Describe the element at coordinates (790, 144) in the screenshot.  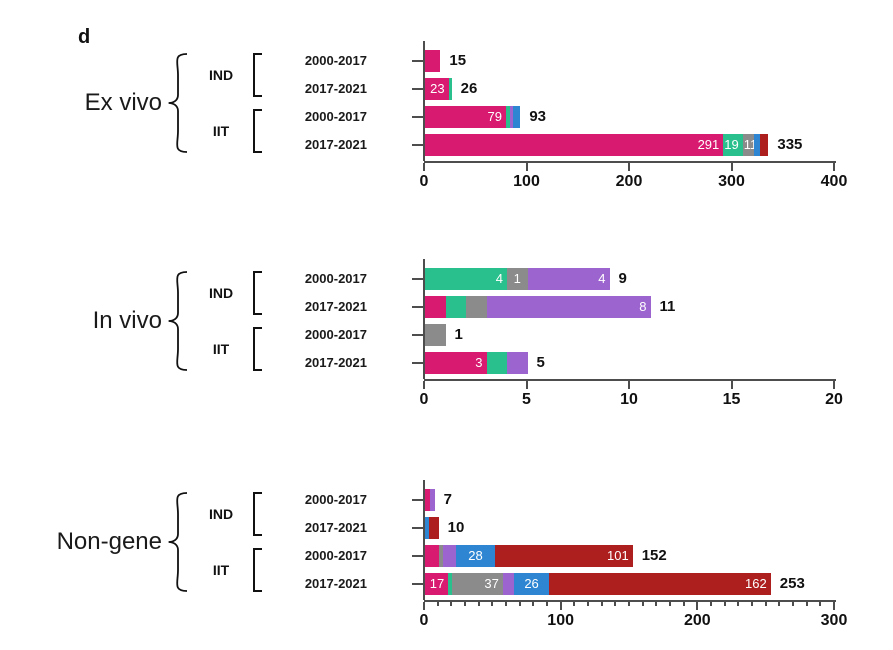
I see `bar-total-label: 335` at that location.